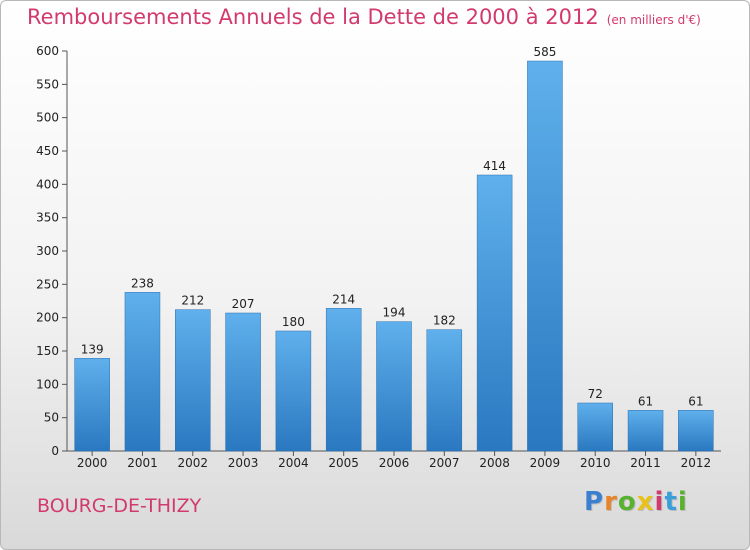 The height and width of the screenshot is (550, 750). Describe the element at coordinates (51, 418) in the screenshot. I see `y-tick-label: 50` at that location.